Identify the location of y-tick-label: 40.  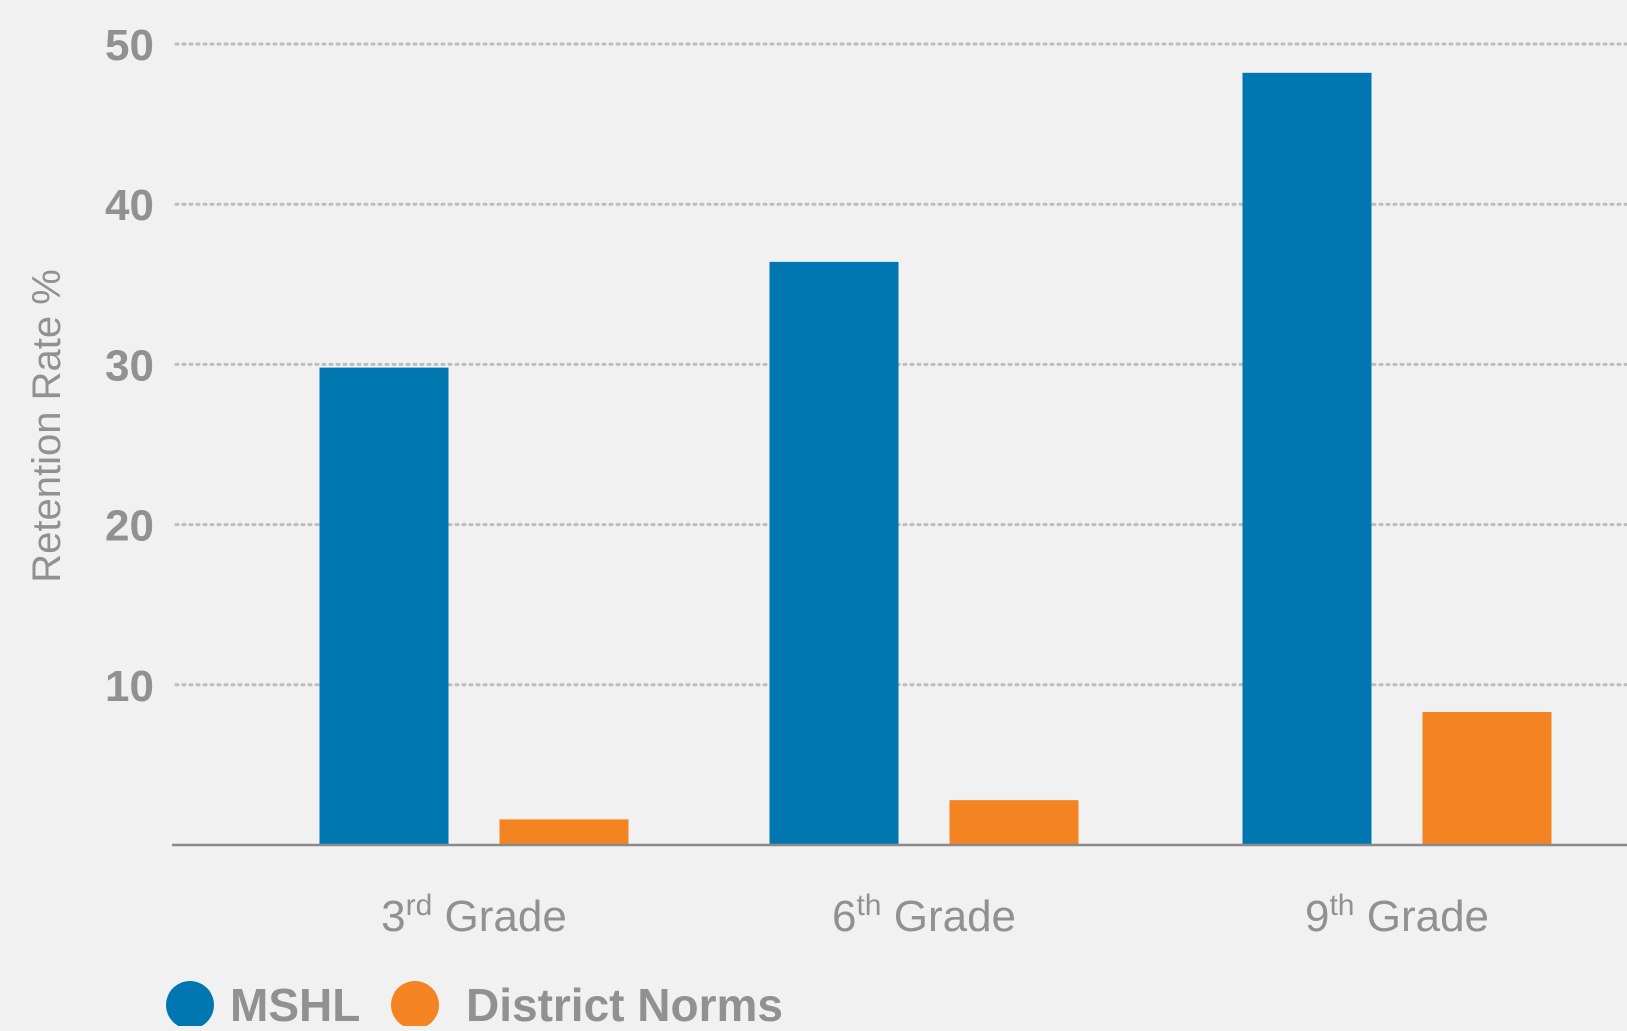
(129, 205).